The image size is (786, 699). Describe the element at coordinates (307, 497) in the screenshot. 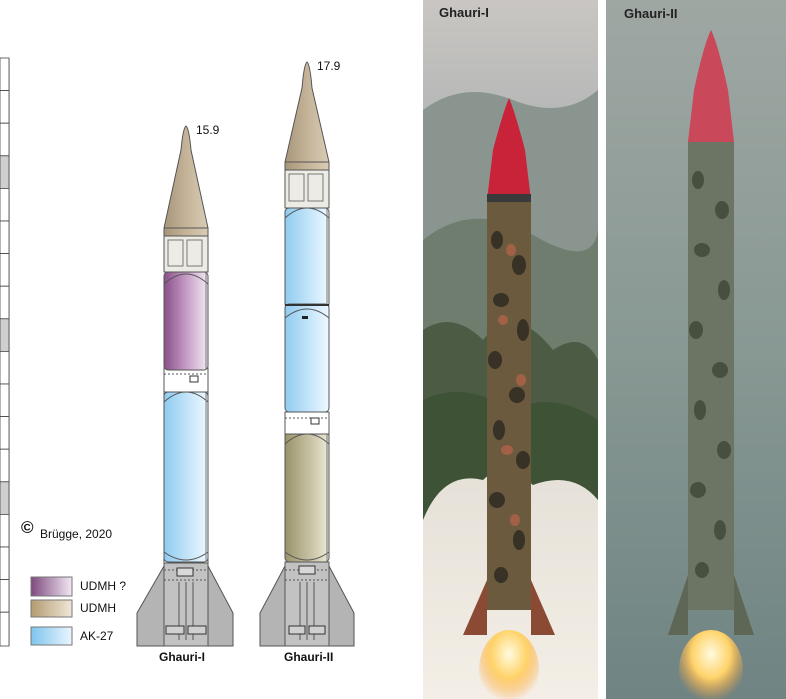

I see `ghauri-2-fuel-tank` at that location.